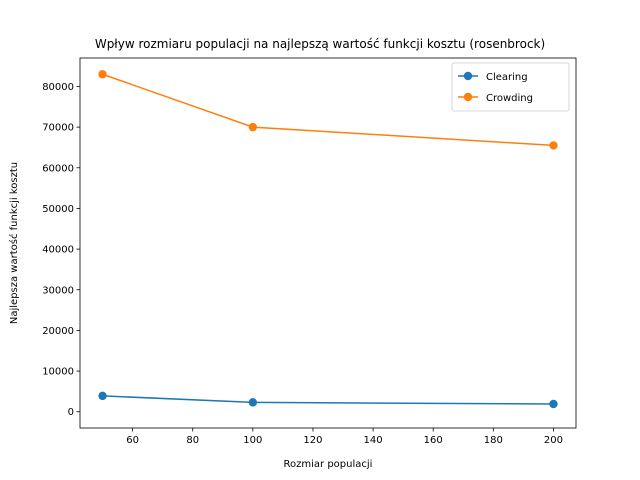 This screenshot has height=480, width=640. I want to click on x-tick-label: 80, so click(192, 440).